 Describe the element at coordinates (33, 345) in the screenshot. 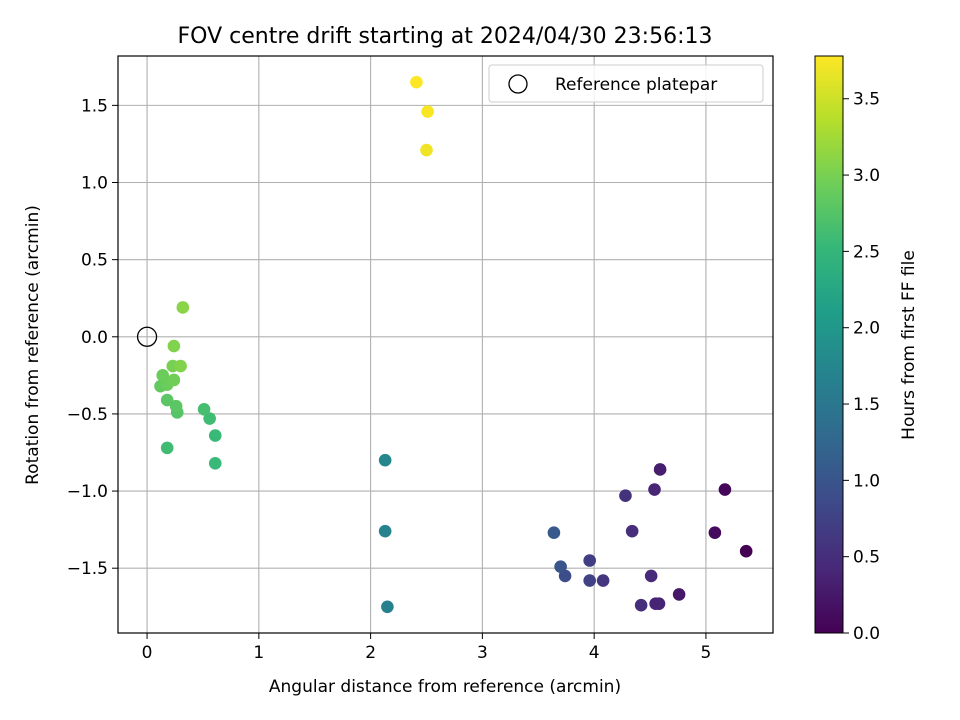

I see `y-axis-label: Rotation from reference (arcmin)` at that location.